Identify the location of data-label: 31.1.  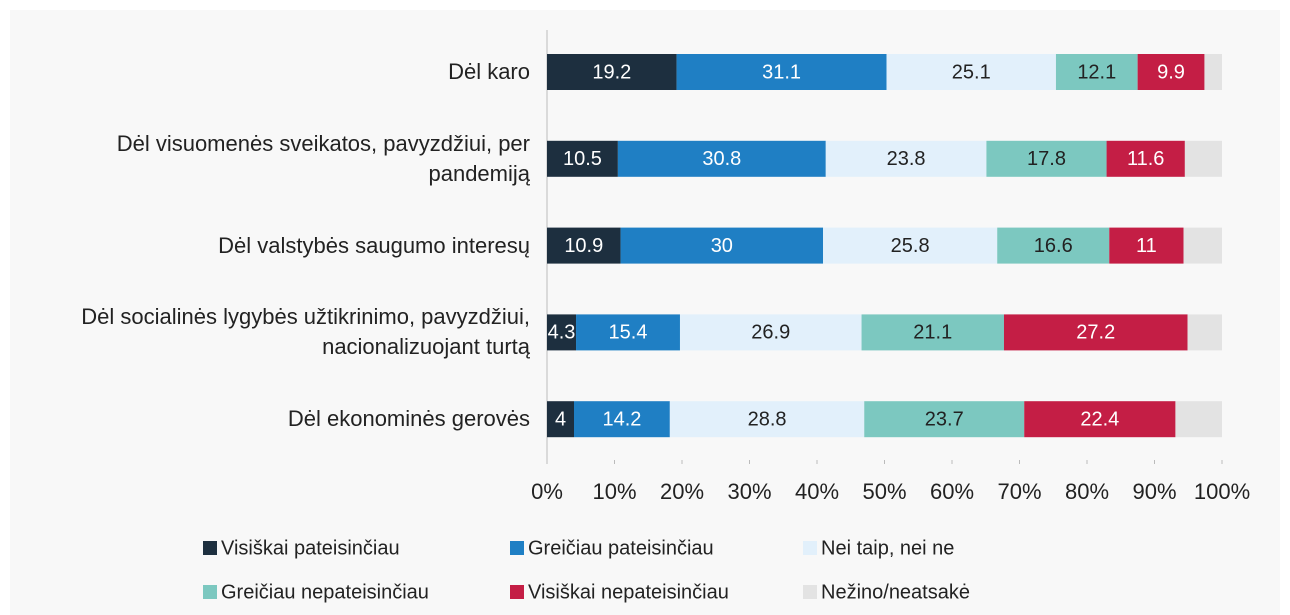
(781, 72).